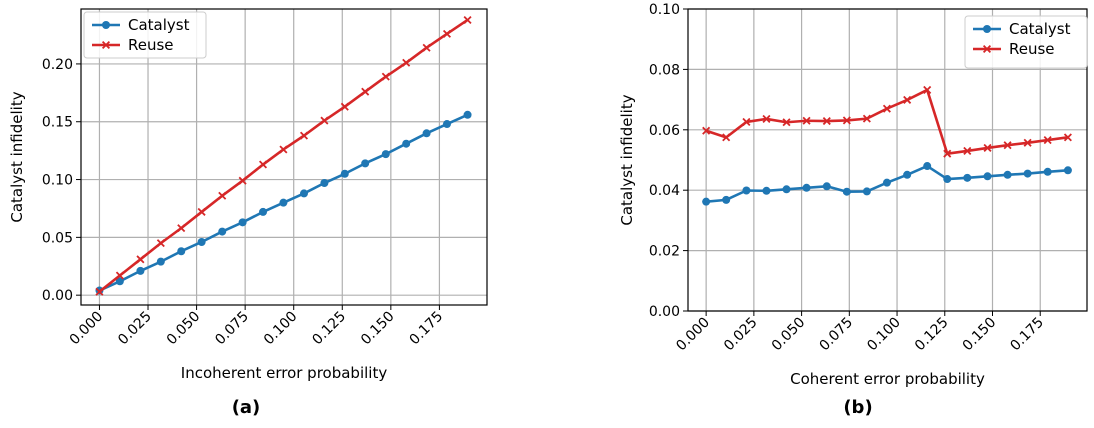 This screenshot has height=428, width=1094. I want to click on panel-label: (a), so click(246, 407).